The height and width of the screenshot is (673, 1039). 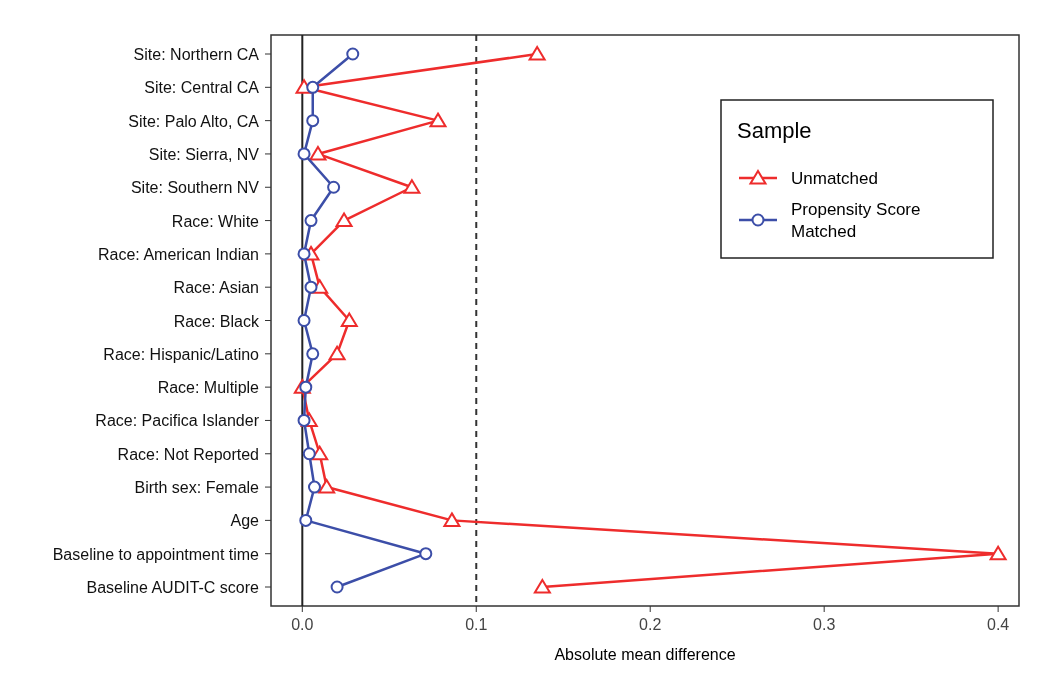 What do you see at coordinates (476, 624) in the screenshot?
I see `x-tick-label: 0.1` at bounding box center [476, 624].